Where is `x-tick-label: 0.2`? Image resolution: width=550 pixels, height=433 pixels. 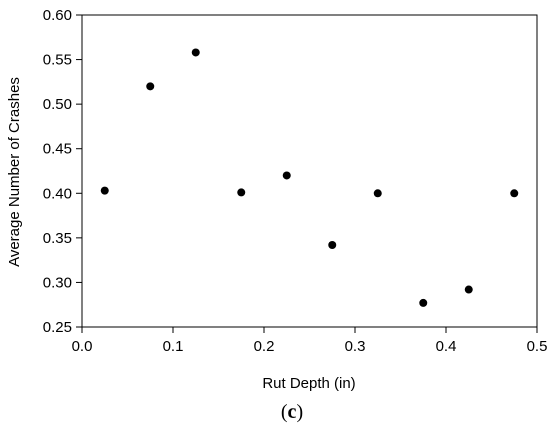
x-tick-label: 0.2 is located at coordinates (264, 346).